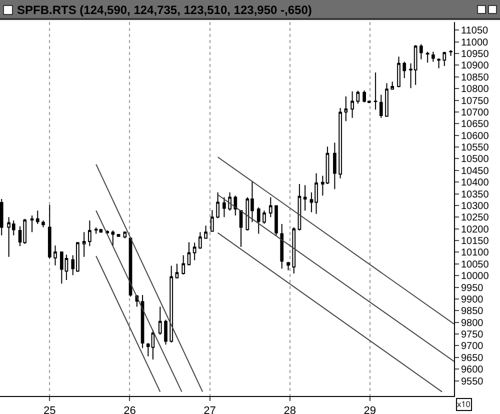 This screenshot has width=500, height=414. What do you see at coordinates (472, 300) in the screenshot?
I see `y-tick-label: 9900` at bounding box center [472, 300].